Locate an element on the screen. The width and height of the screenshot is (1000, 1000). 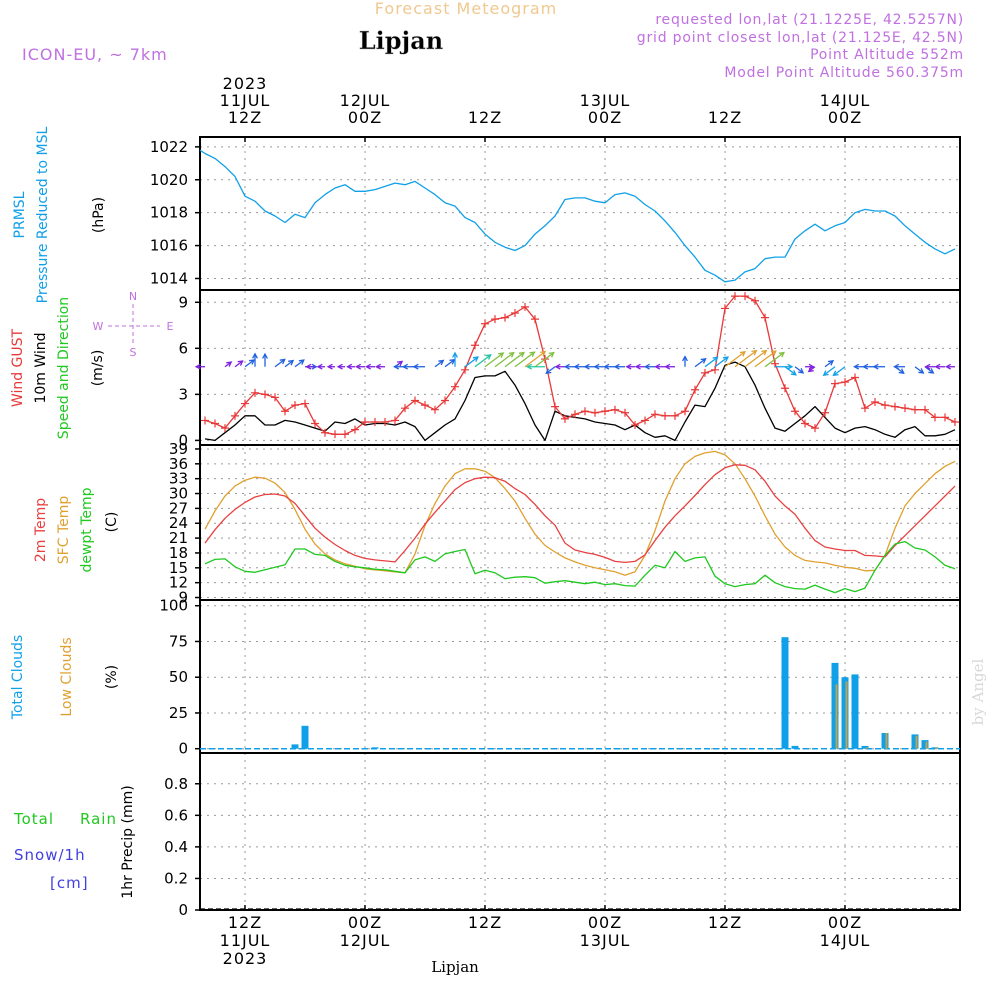
total-clouds-label: Total Clouds is located at coordinates (18, 677).